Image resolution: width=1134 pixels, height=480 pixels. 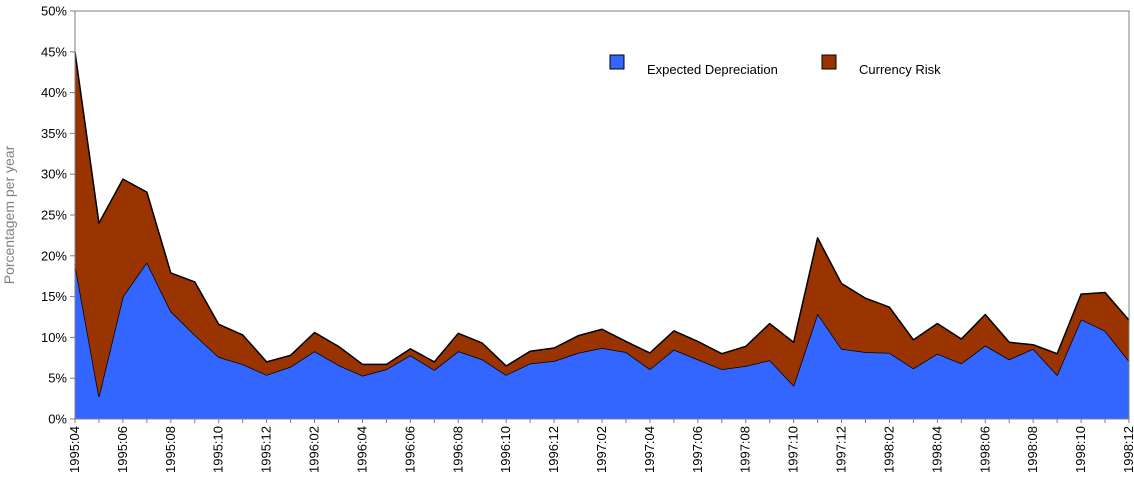 I want to click on y-tick-label: 15%, so click(x=54, y=296).